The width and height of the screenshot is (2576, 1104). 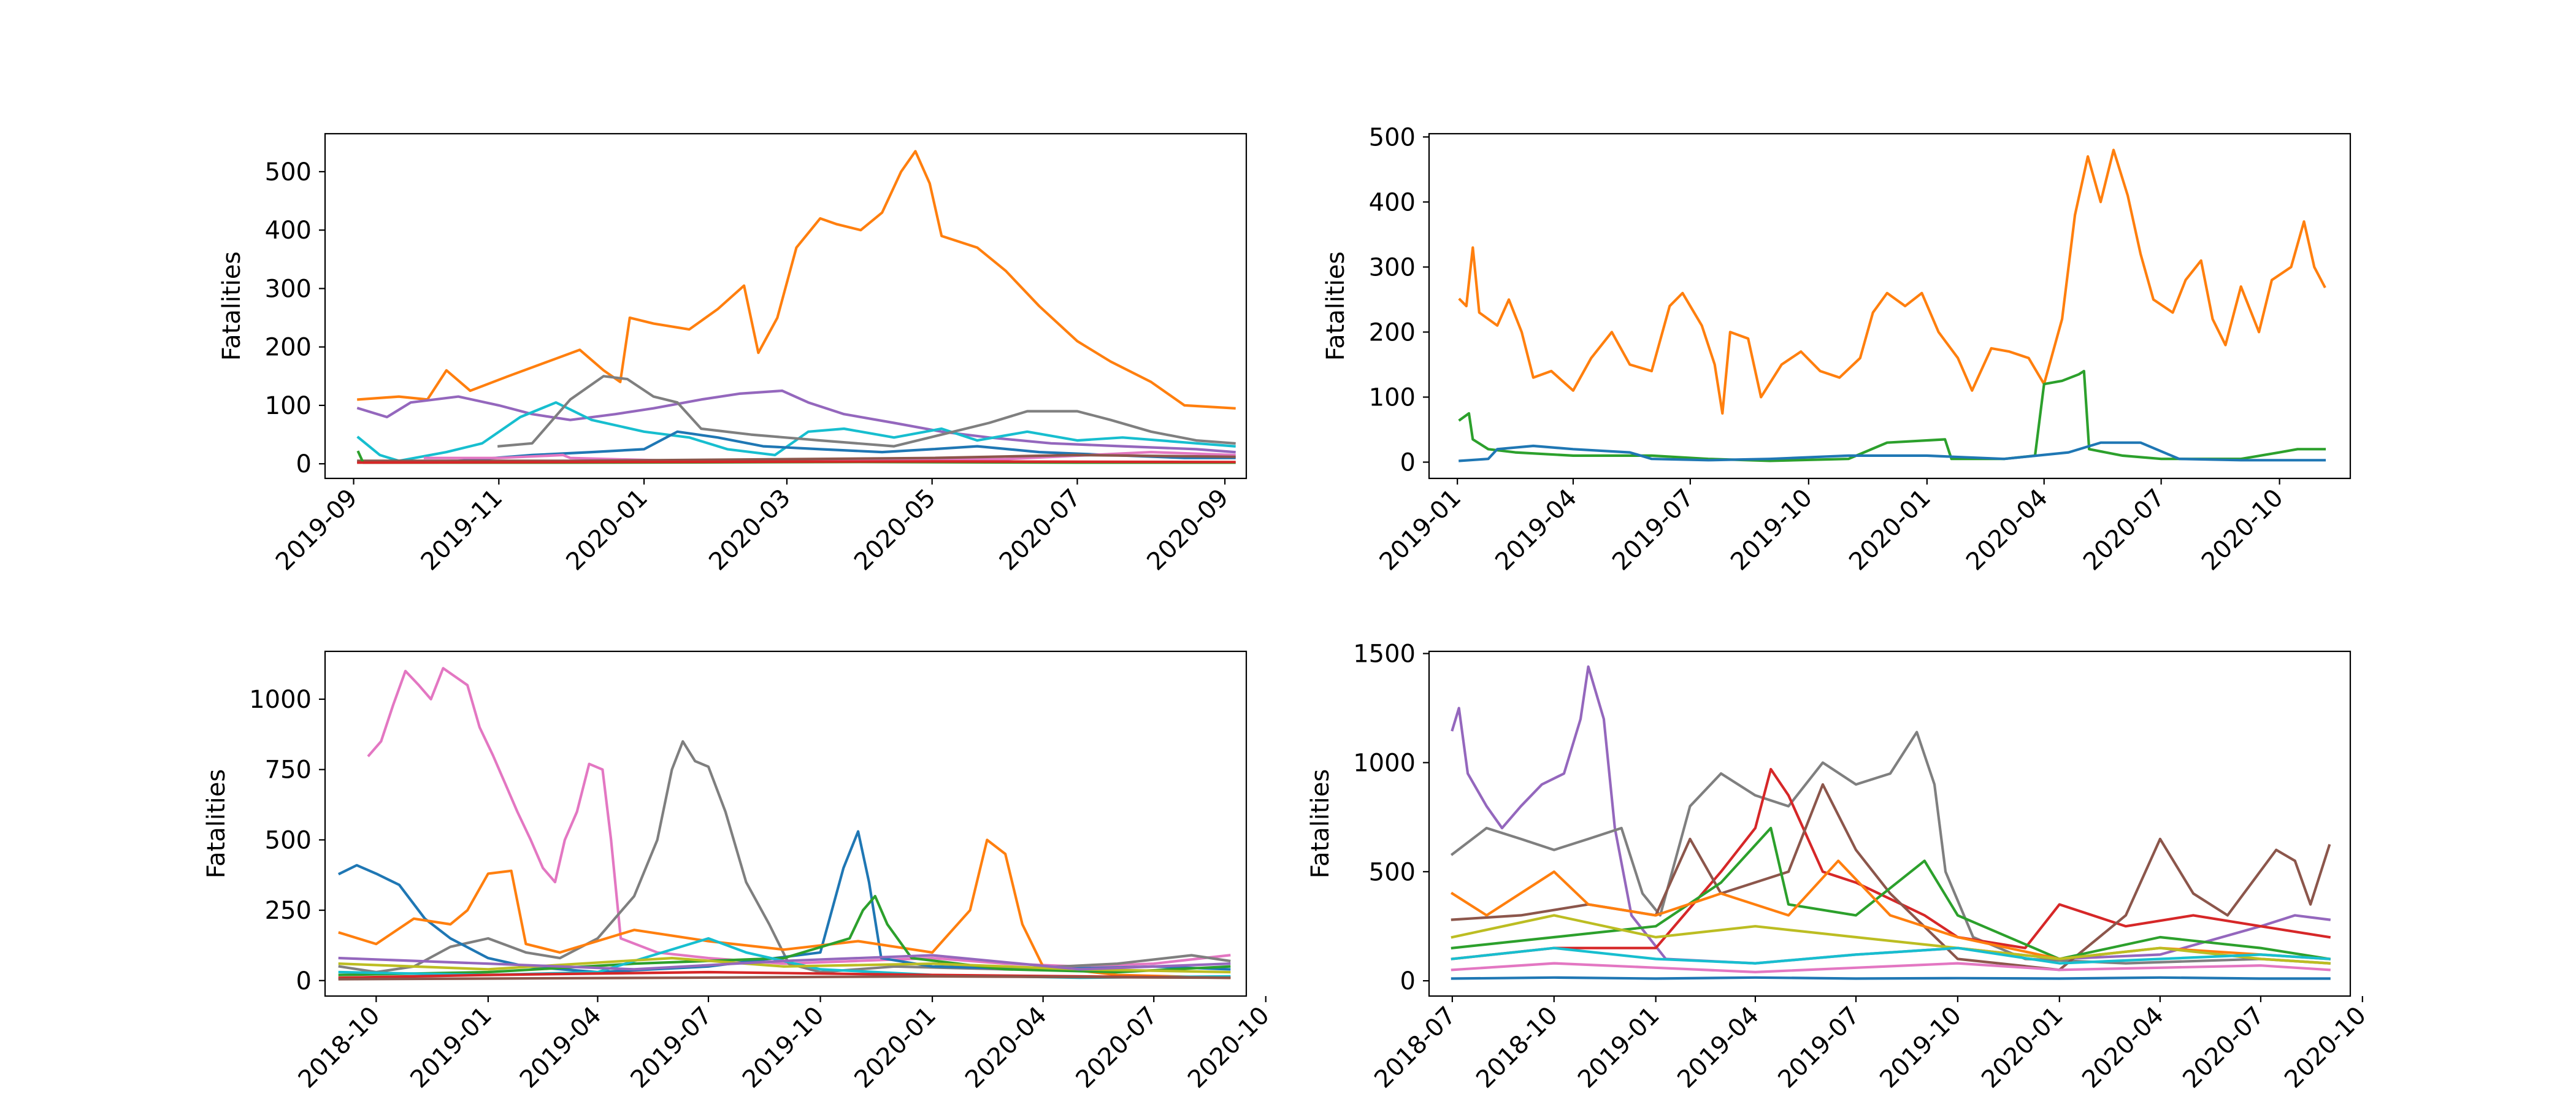 What do you see at coordinates (288, 911) in the screenshot?
I see `y-tick-label: 250` at bounding box center [288, 911].